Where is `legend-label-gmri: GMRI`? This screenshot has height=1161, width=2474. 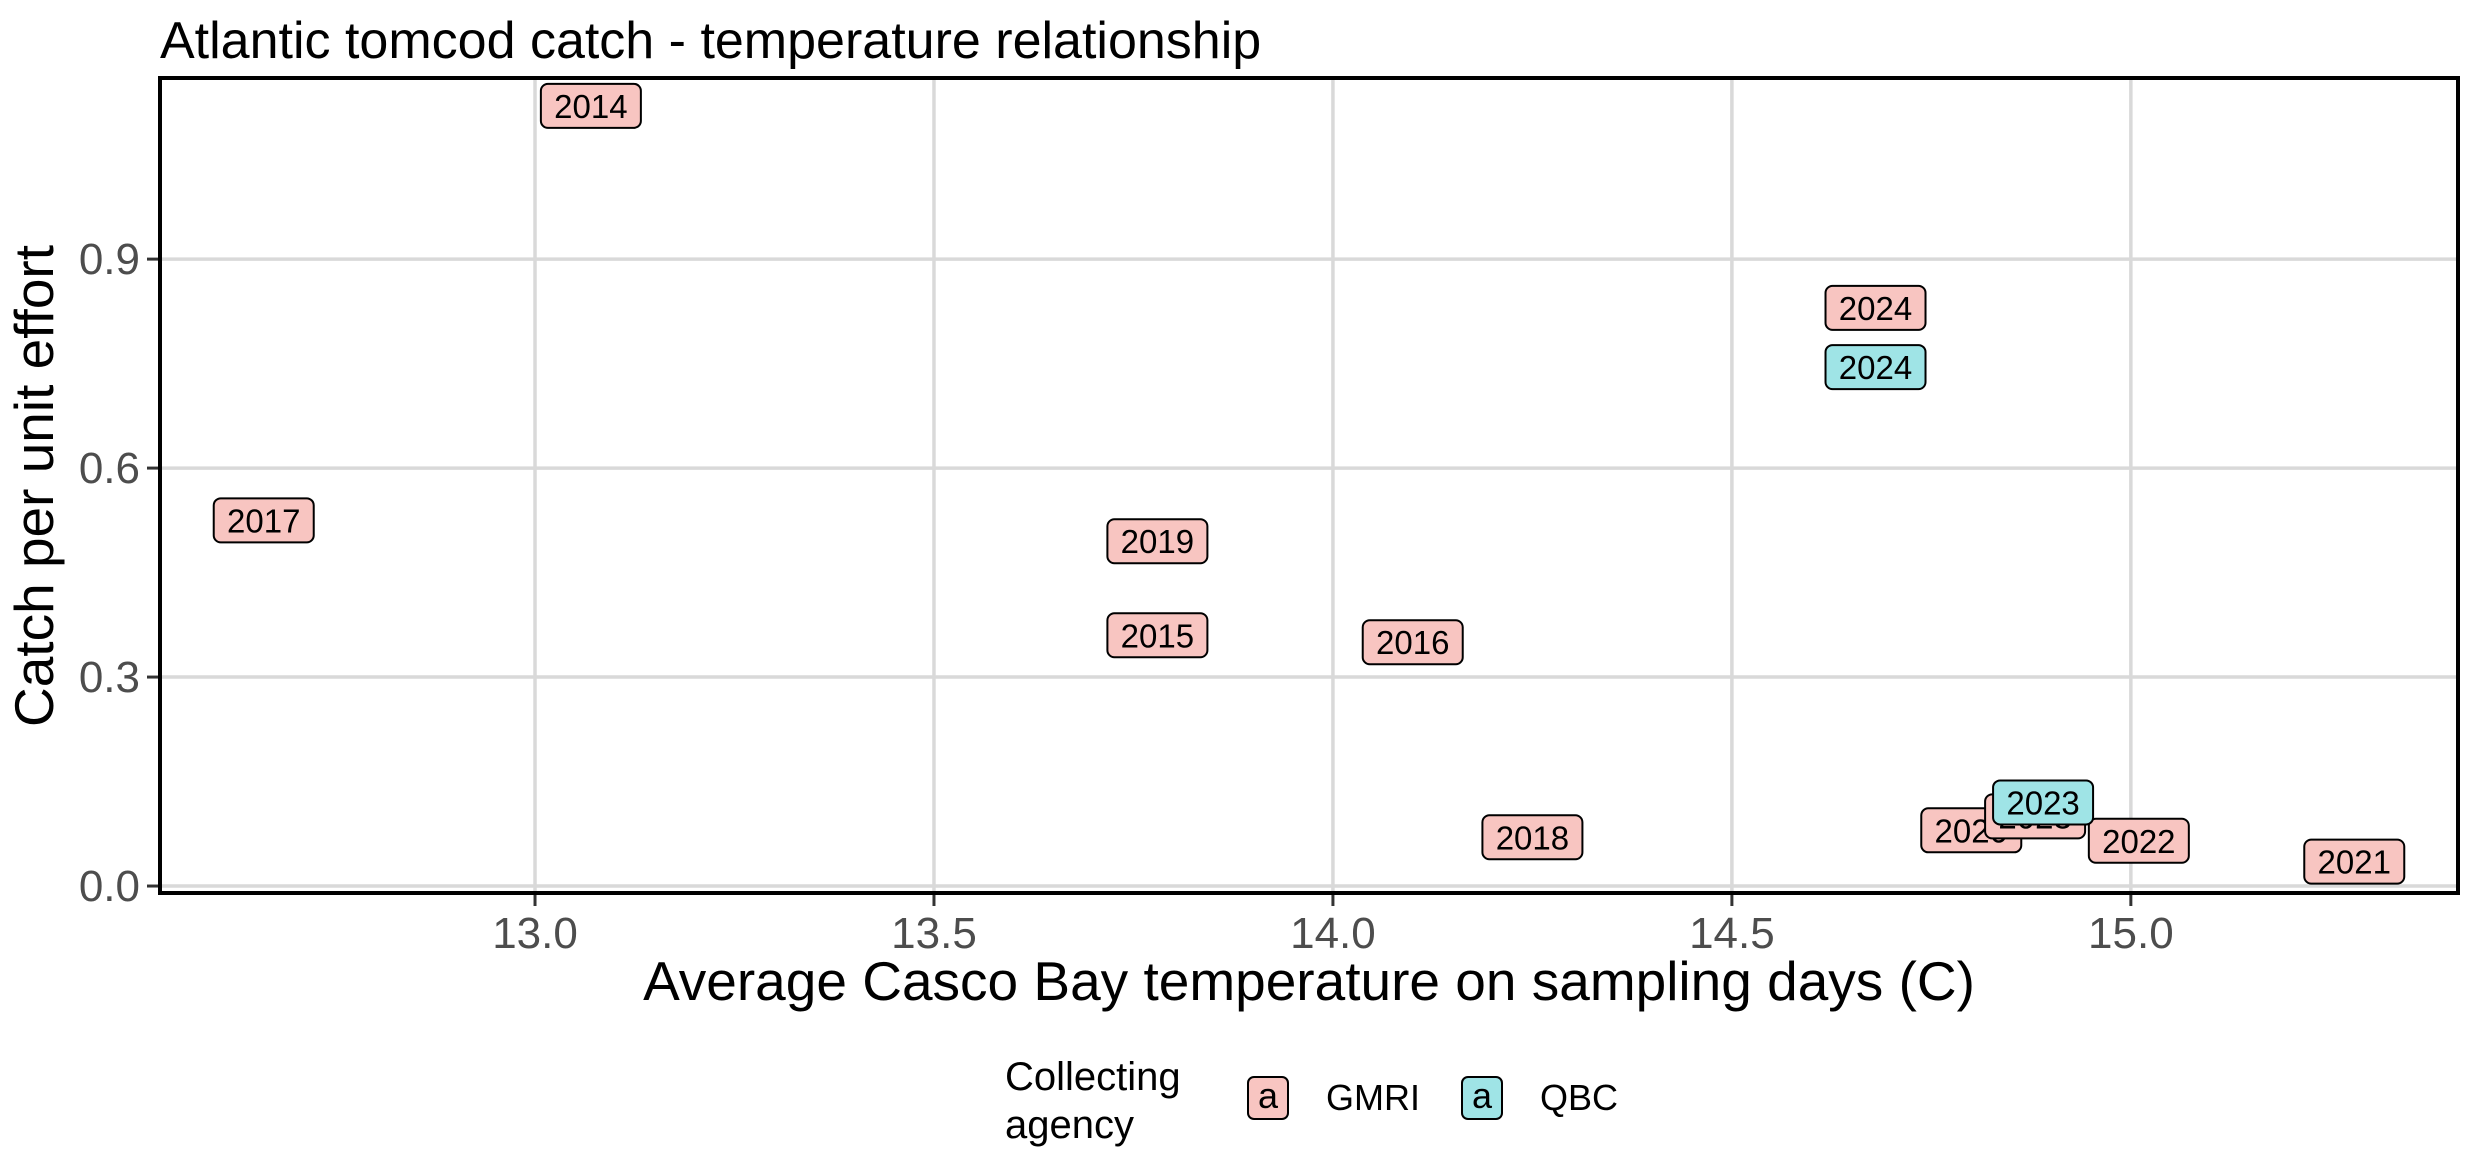 legend-label-gmri: GMRI is located at coordinates (1373, 1097).